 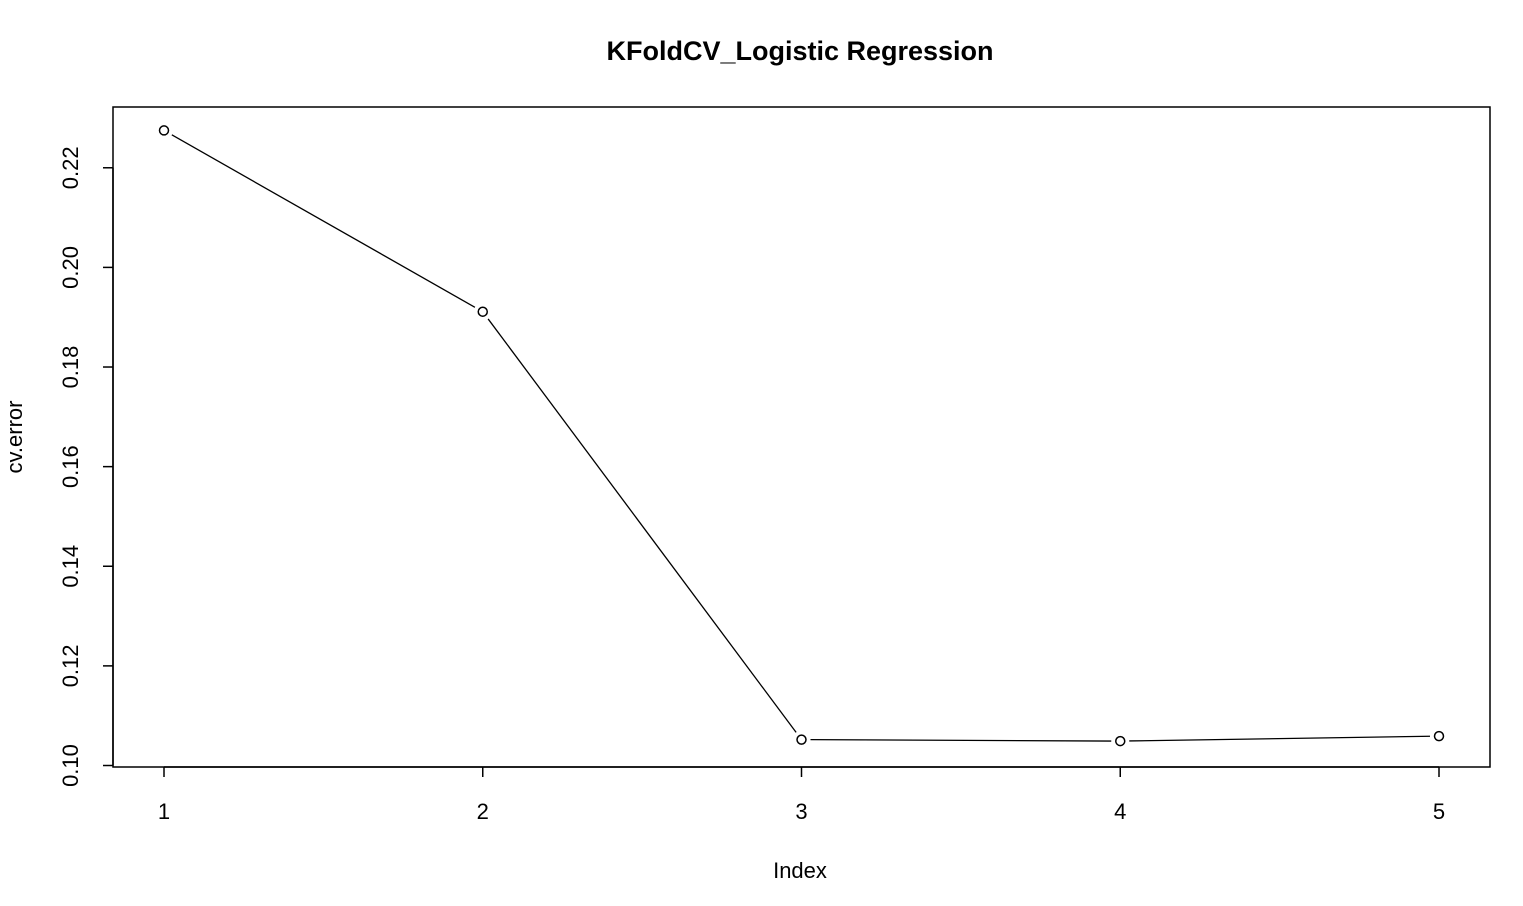 I want to click on y-axis: 0.10 0.12 0.14 0.16 0.18 0.20 0.22, so click(x=86, y=466).